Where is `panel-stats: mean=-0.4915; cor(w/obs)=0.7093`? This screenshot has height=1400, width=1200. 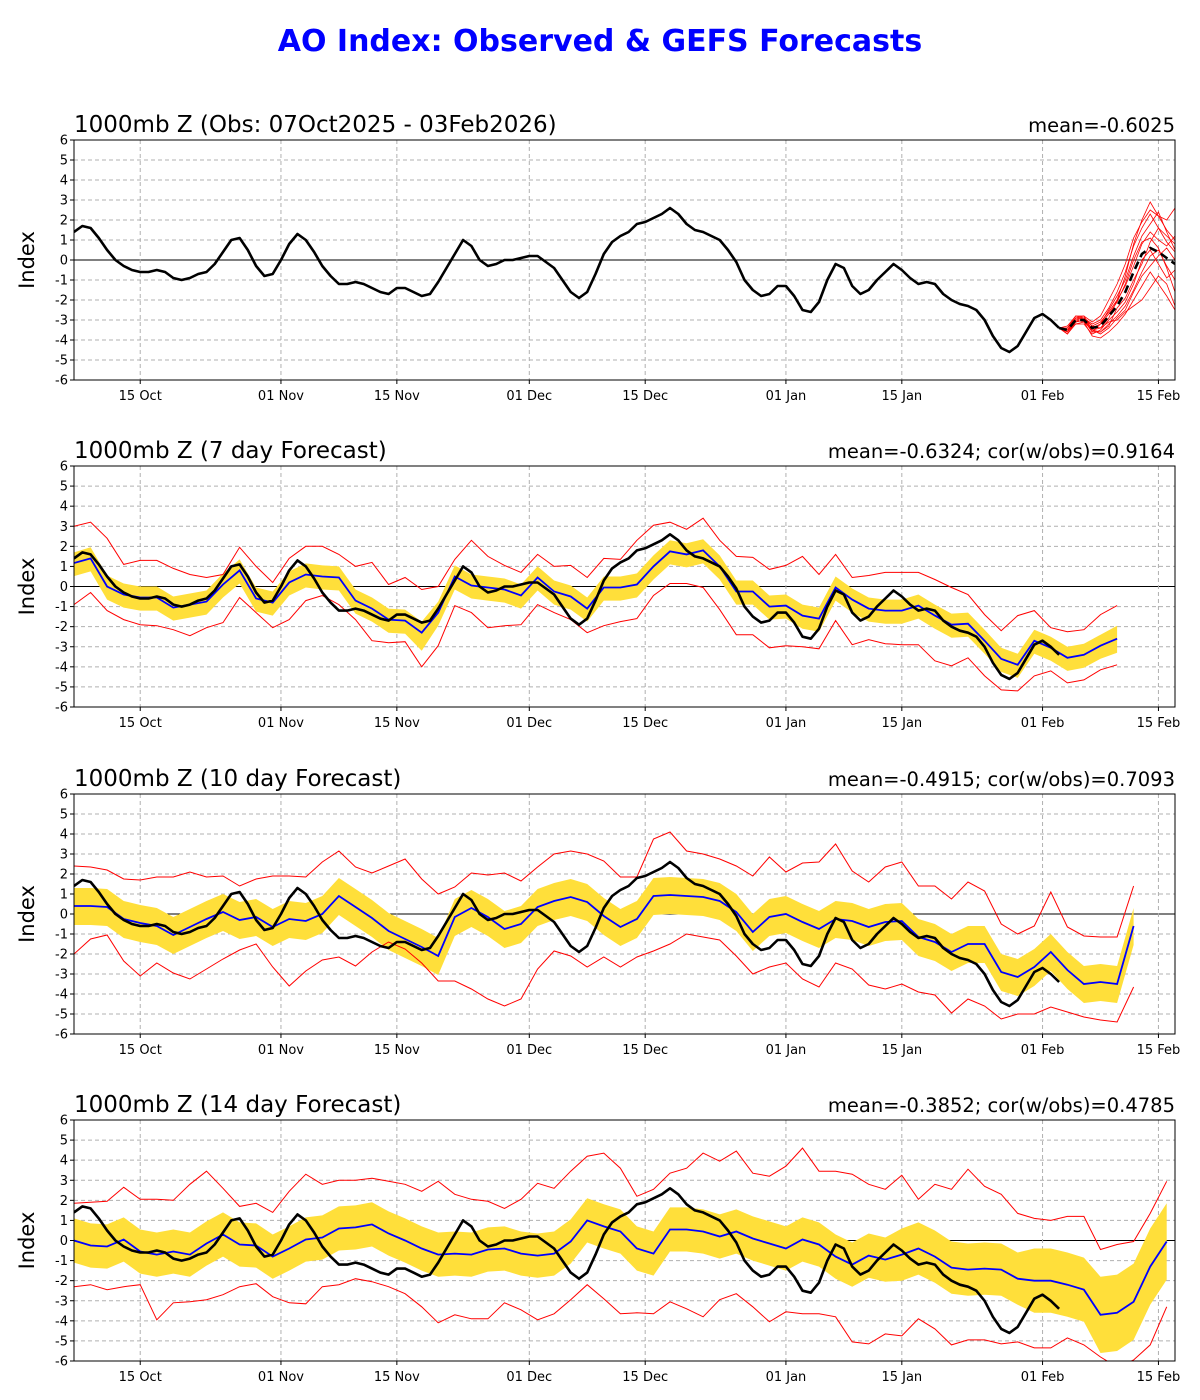 panel-stats: mean=-0.4915; cor(w/obs)=0.7093 is located at coordinates (1001, 779).